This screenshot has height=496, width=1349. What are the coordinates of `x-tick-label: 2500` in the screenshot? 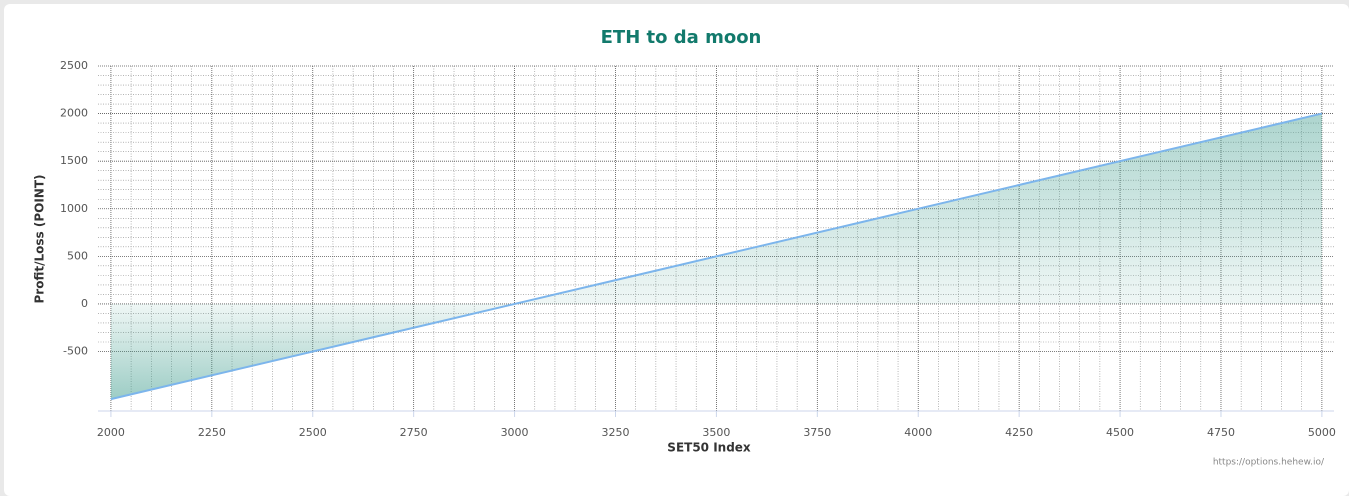 It's located at (313, 432).